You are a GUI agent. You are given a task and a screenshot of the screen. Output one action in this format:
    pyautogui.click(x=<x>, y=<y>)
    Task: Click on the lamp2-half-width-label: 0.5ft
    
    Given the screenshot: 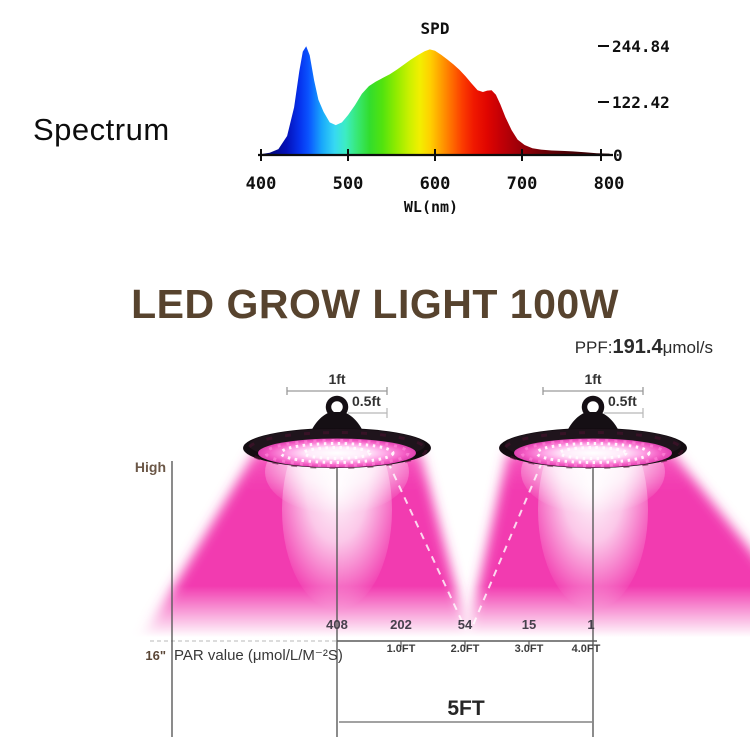 What is the action you would take?
    pyautogui.click(x=622, y=401)
    